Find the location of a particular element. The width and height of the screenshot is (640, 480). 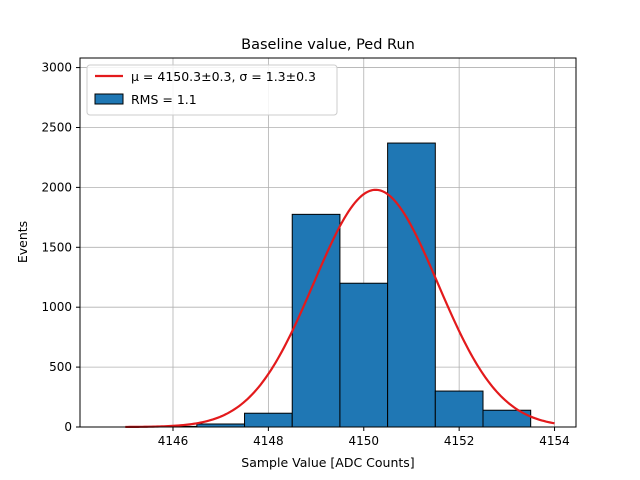

legend: μ = 4150.3±0.3, σ = 1.3±0.3 RMS = 1.1 is located at coordinates (212, 90).